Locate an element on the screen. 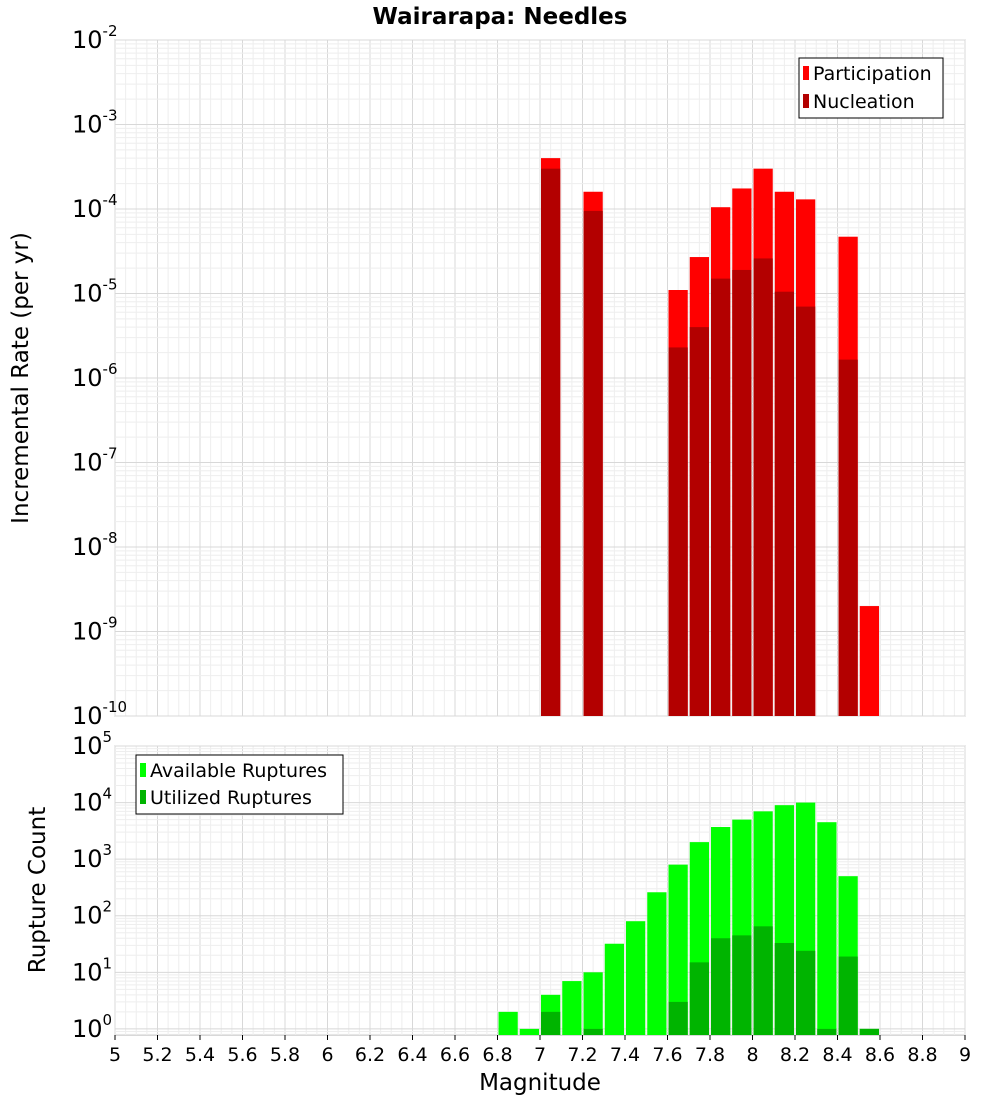 Image resolution: width=1000 pixels, height=1100 pixels. top-y-tick-label: 10⁻³ is located at coordinates (95, 123).